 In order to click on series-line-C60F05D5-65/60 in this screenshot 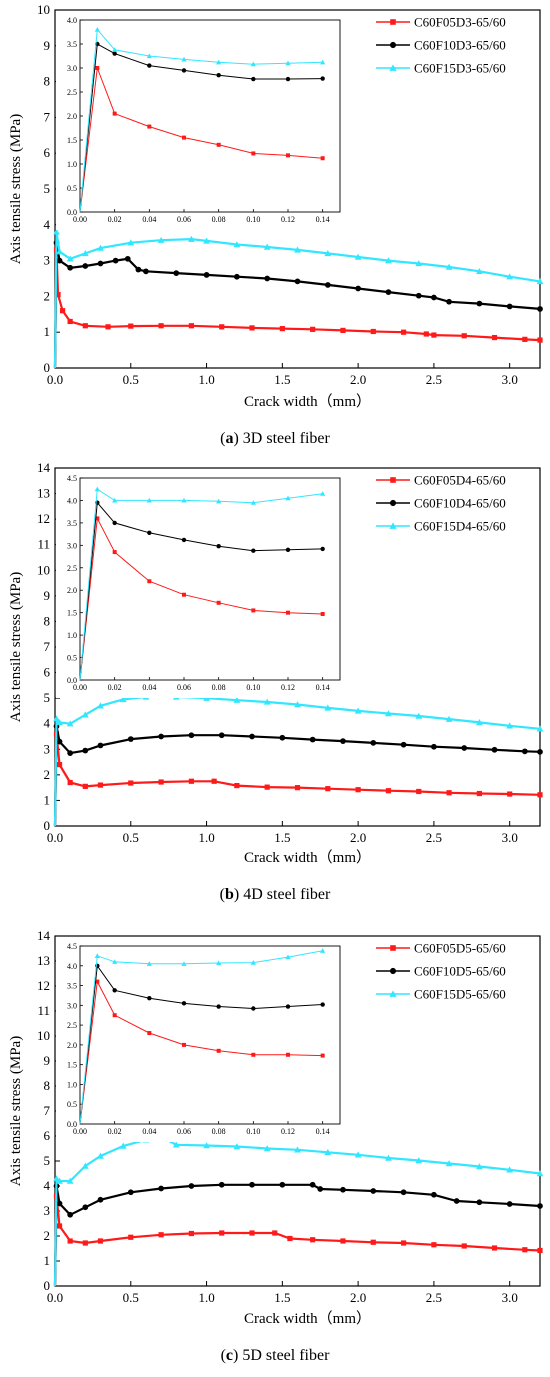, I will do `click(297, 1241)`.